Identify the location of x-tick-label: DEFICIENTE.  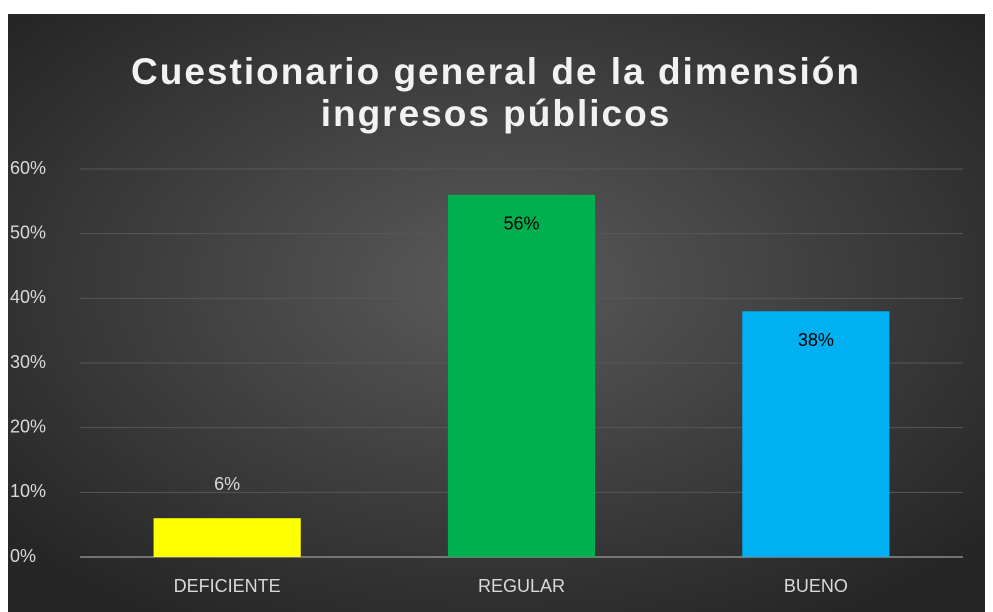
(227, 586).